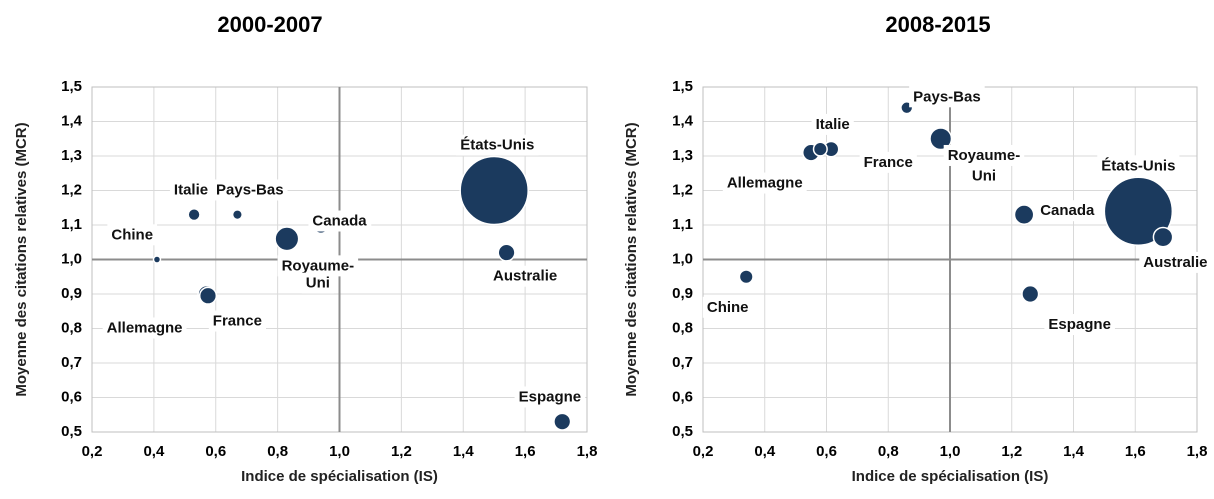 Image resolution: width=1214 pixels, height=499 pixels. Describe the element at coordinates (631, 259) in the screenshot. I see `y-axis-label: Moyenne des citations relatives (MCR)` at that location.